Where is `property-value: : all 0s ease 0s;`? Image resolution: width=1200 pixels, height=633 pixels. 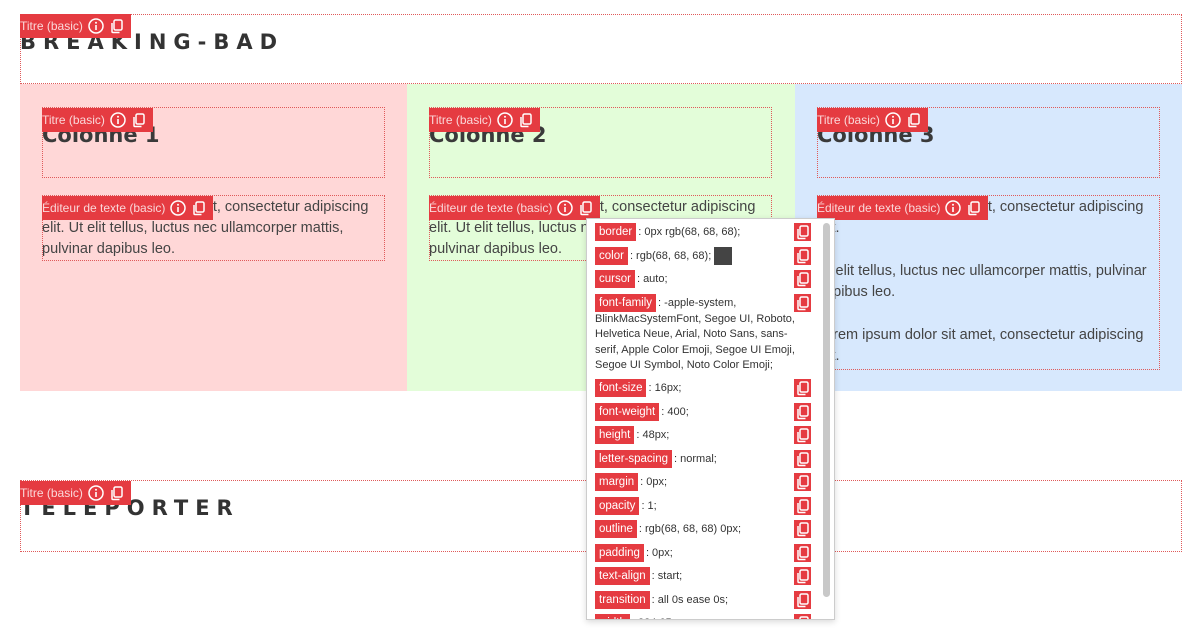 property-value: : all 0s ease 0s; is located at coordinates (690, 599).